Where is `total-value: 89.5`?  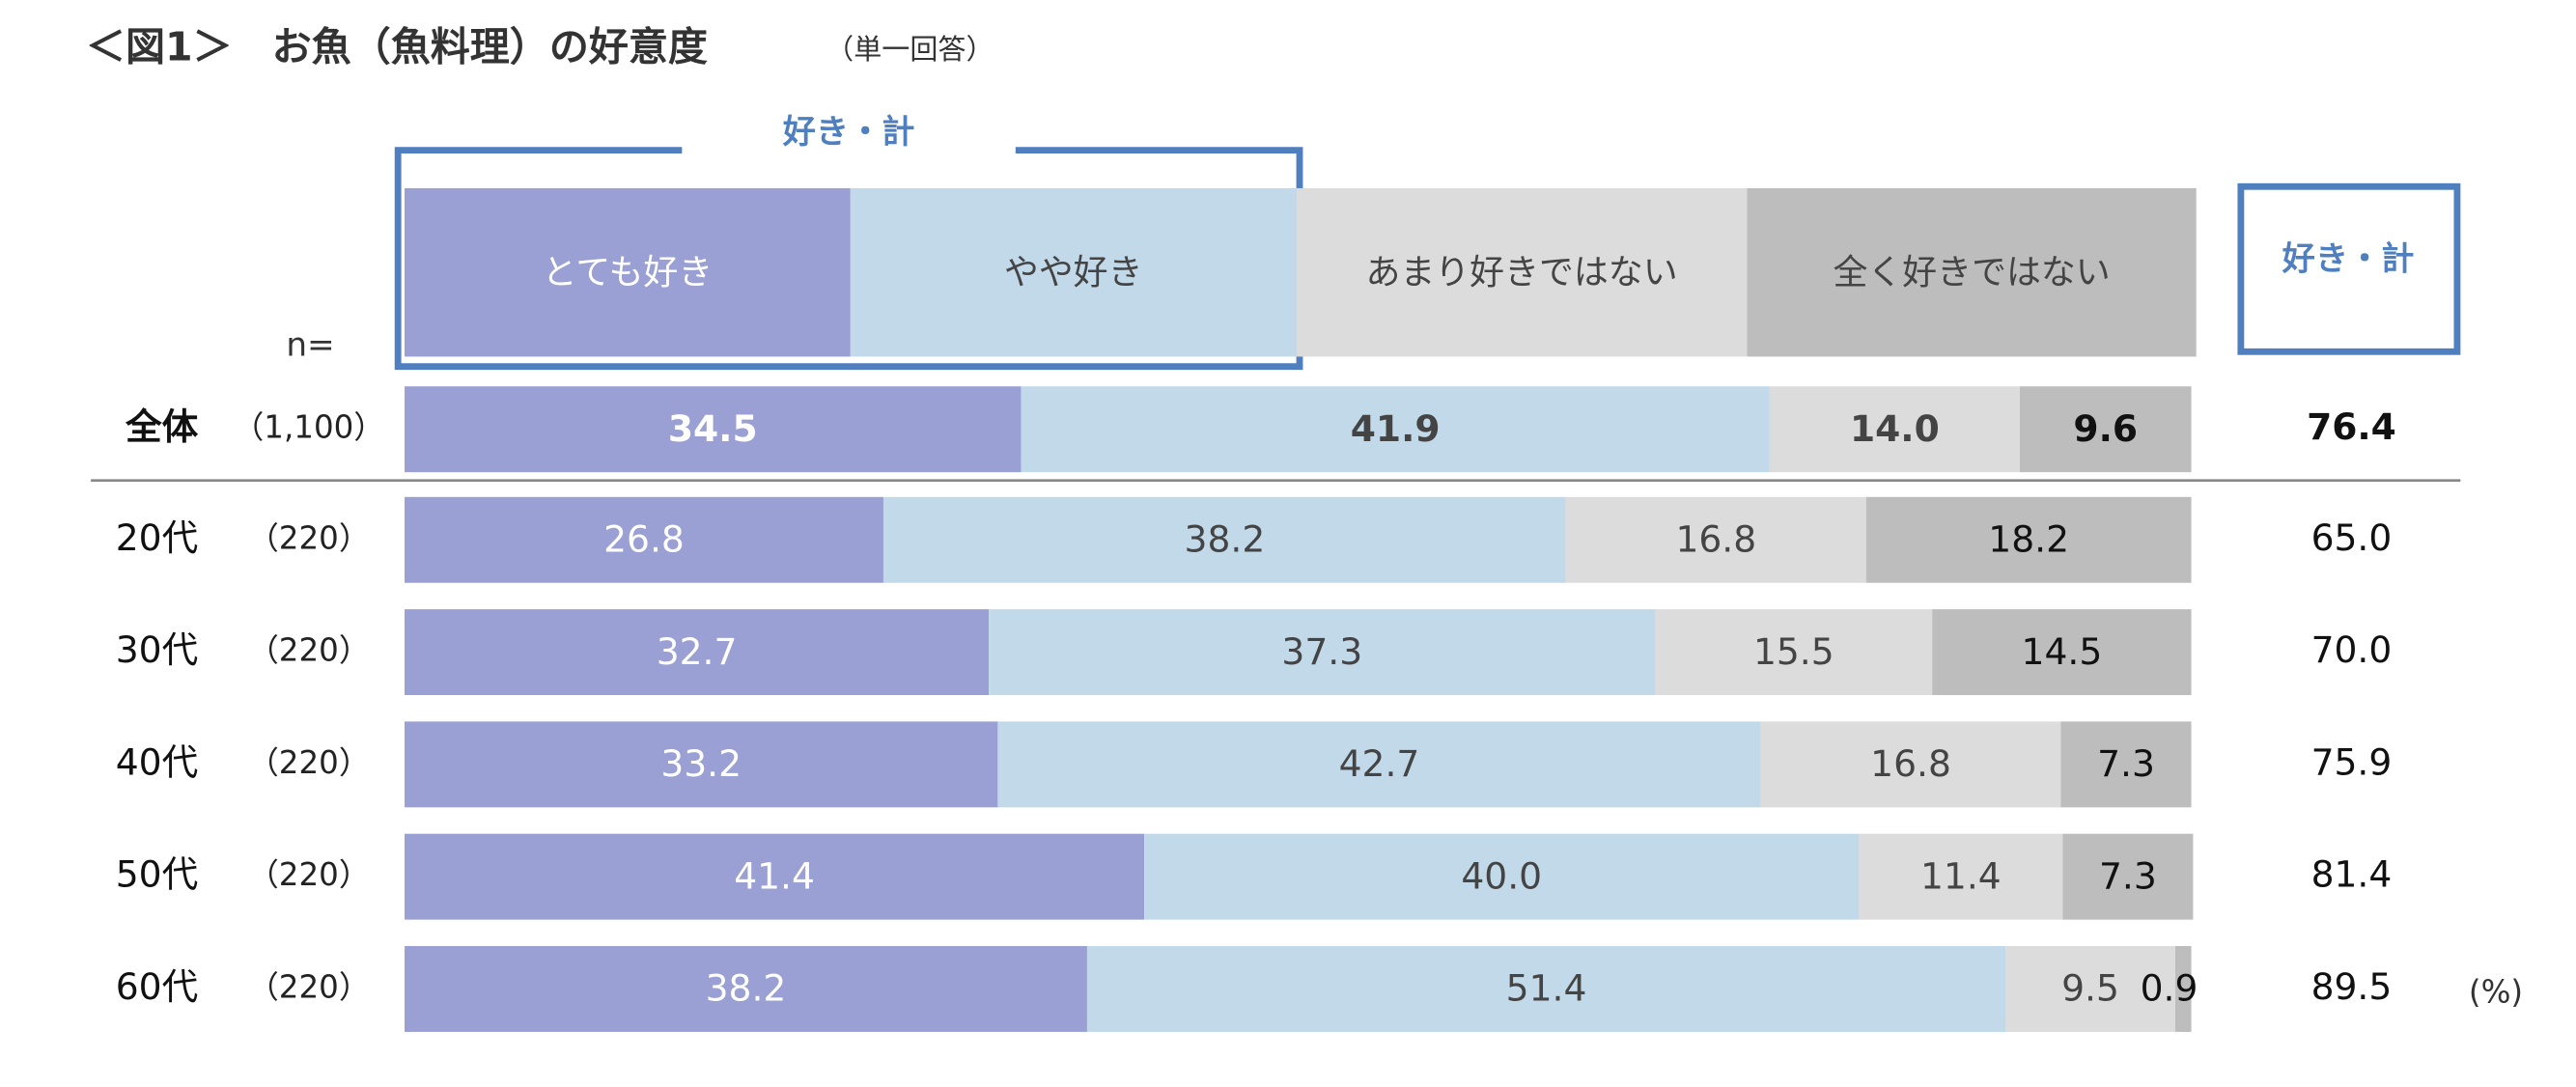 total-value: 89.5 is located at coordinates (2352, 987).